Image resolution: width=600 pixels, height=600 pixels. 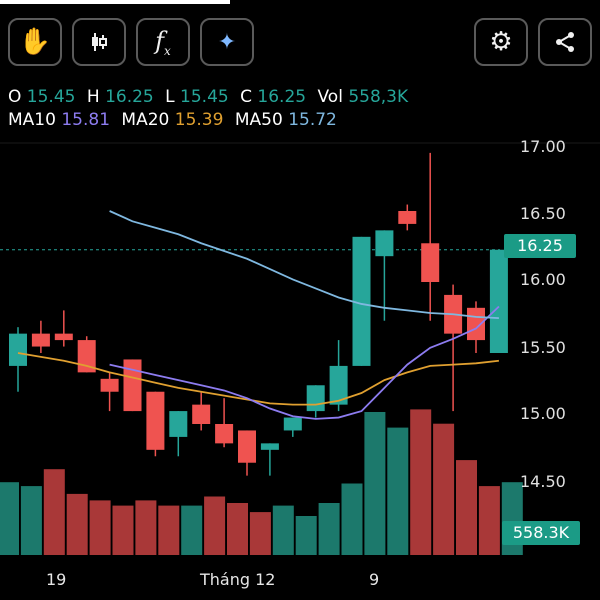 I want to click on share-icon, so click(x=565, y=42).